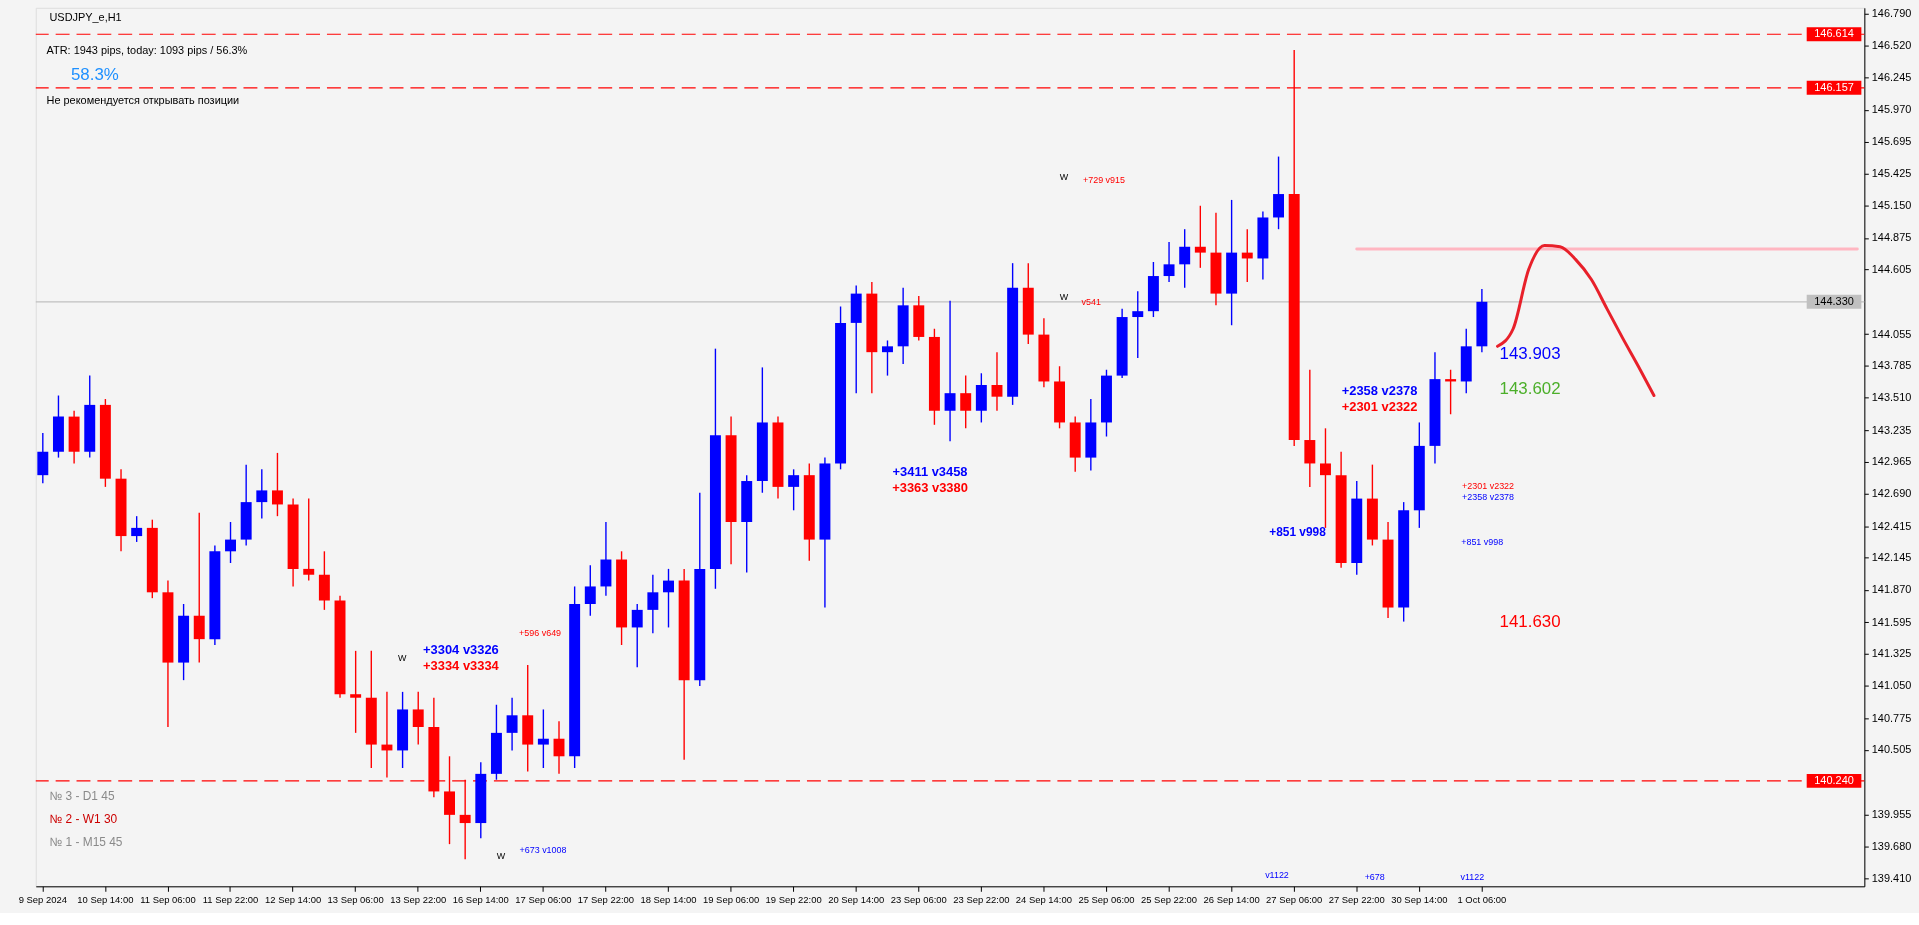 This screenshot has width=1919, height=925. I want to click on annotation: +3334 v3334, so click(461, 665).